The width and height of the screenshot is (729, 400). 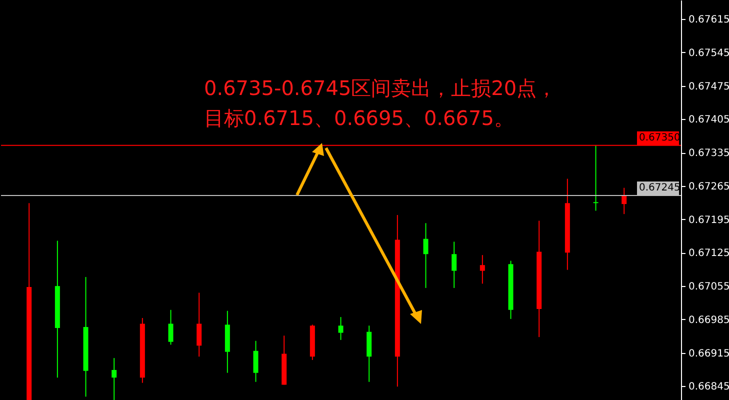 What do you see at coordinates (708, 186) in the screenshot?
I see `y-tick-label: 0.67265` at bounding box center [708, 186].